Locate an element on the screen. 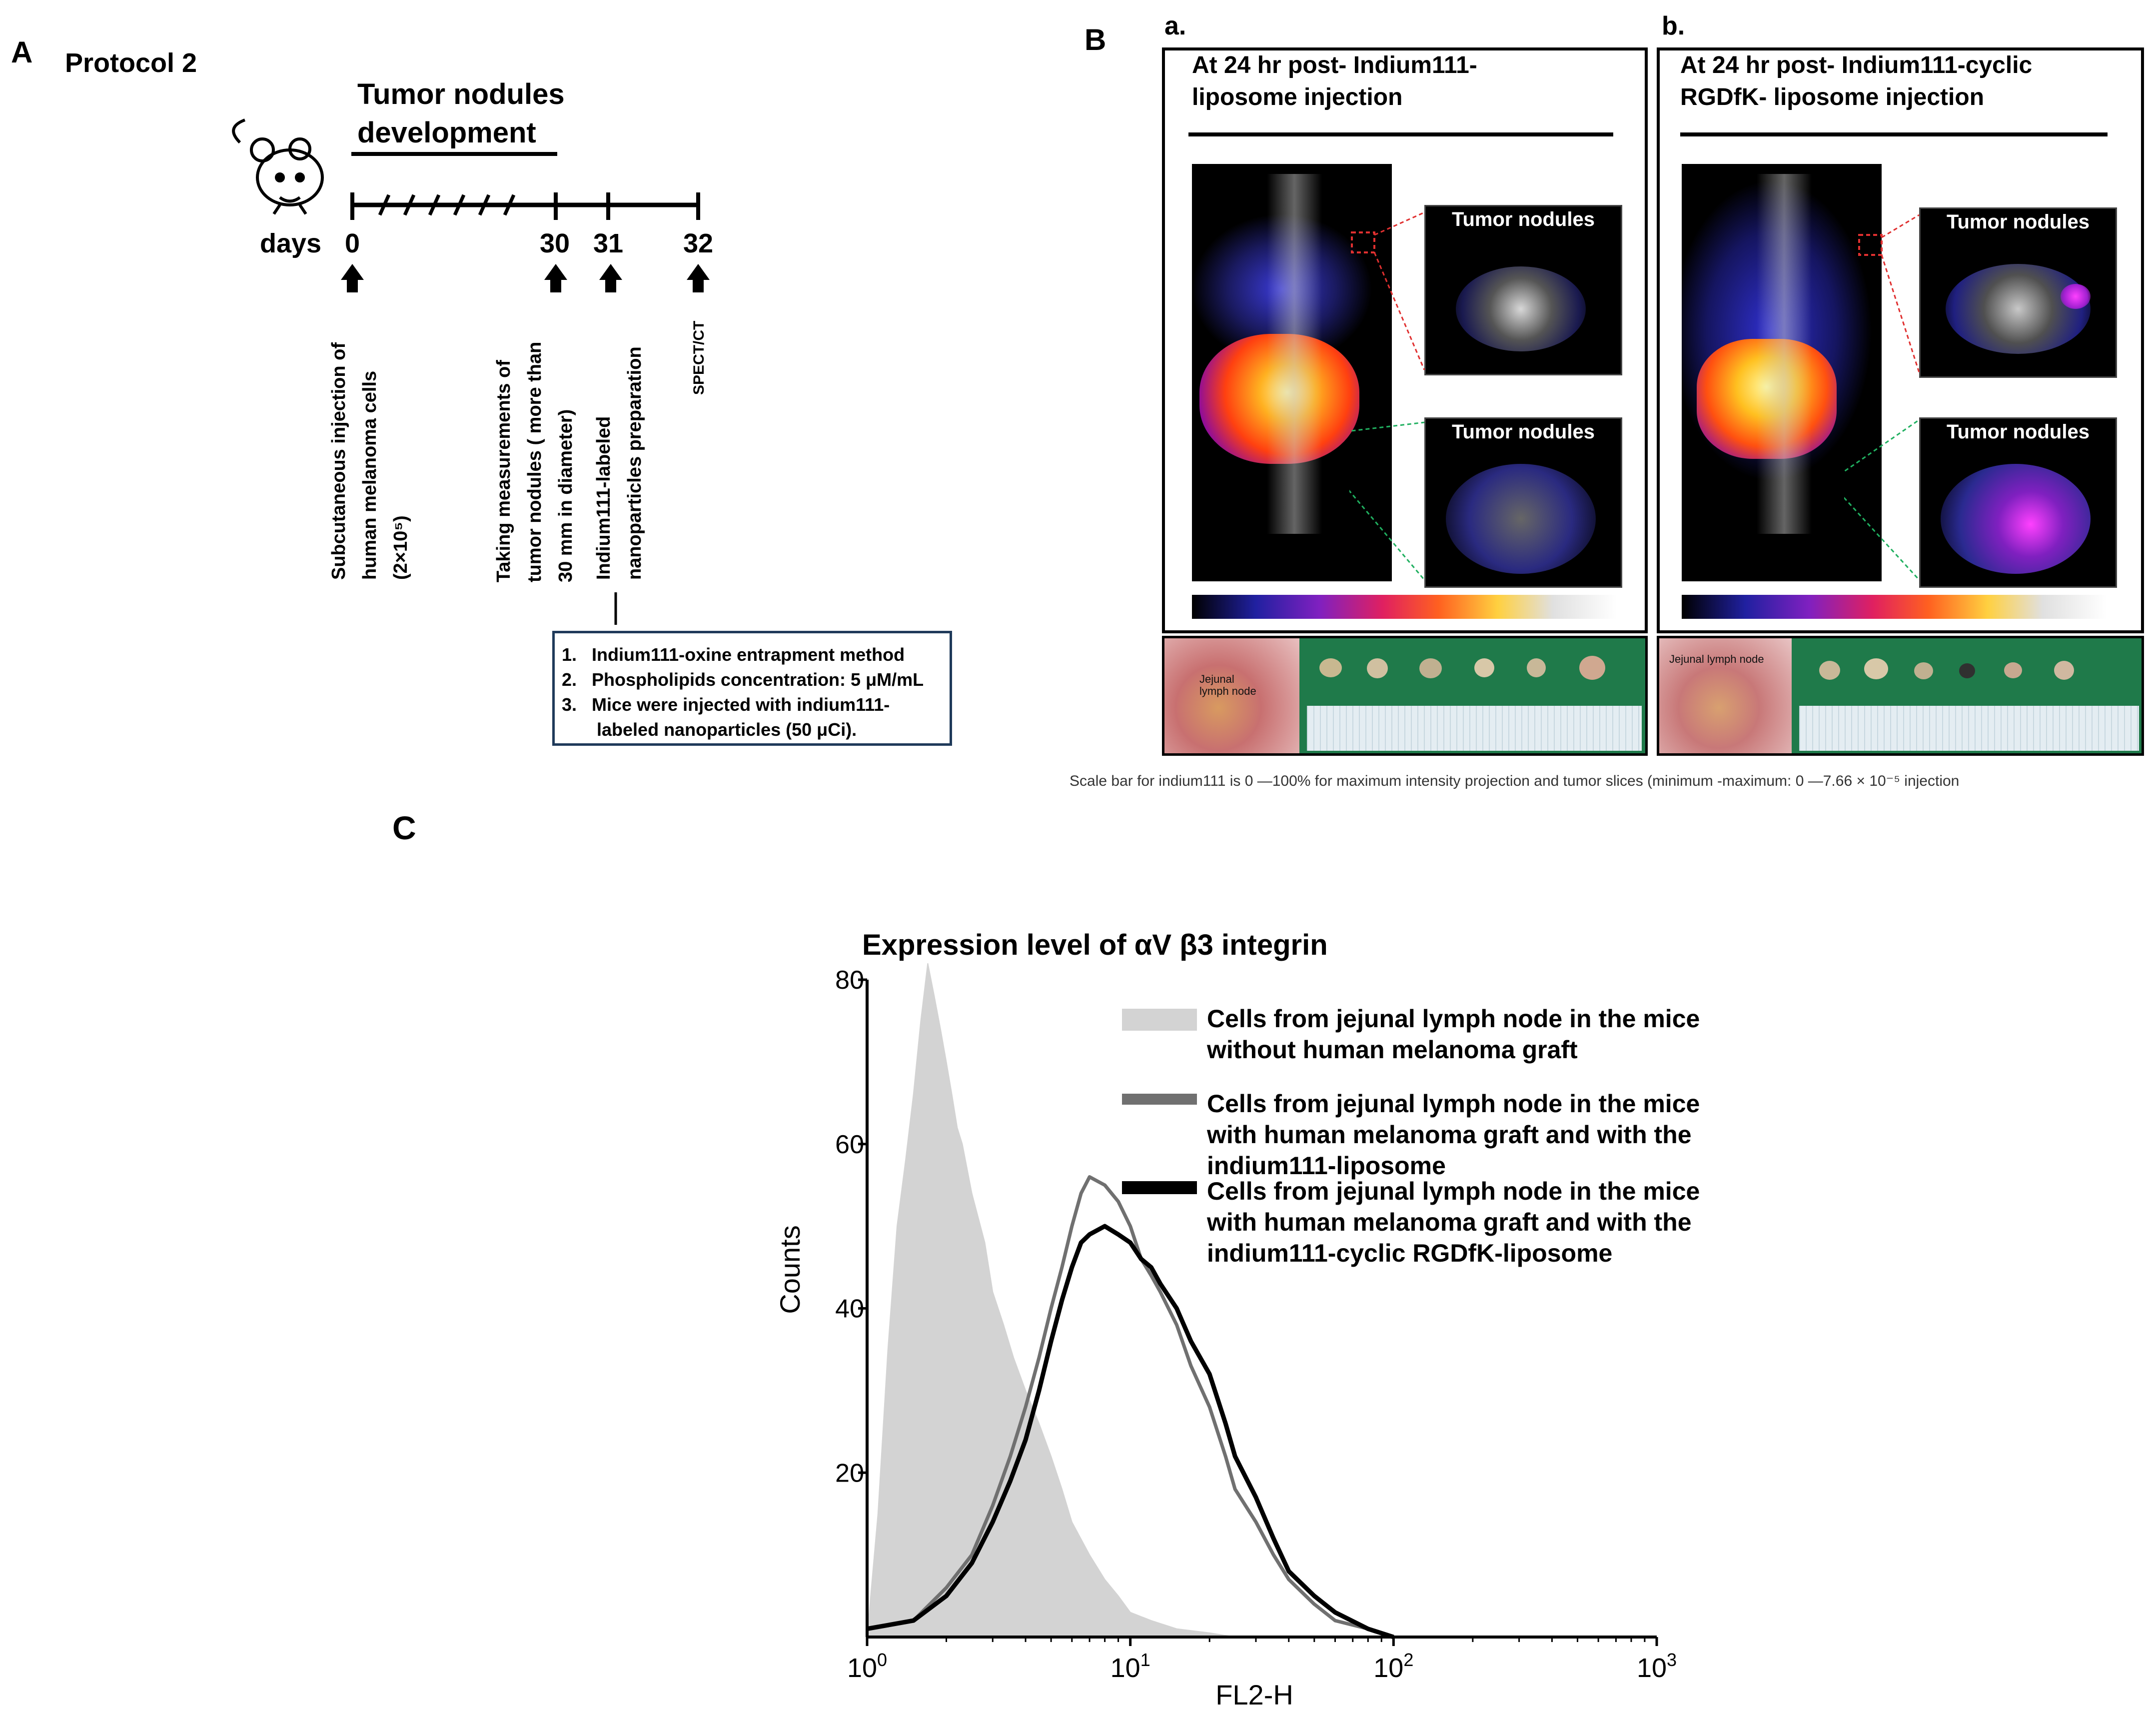  days-label: days is located at coordinates (290, 243).